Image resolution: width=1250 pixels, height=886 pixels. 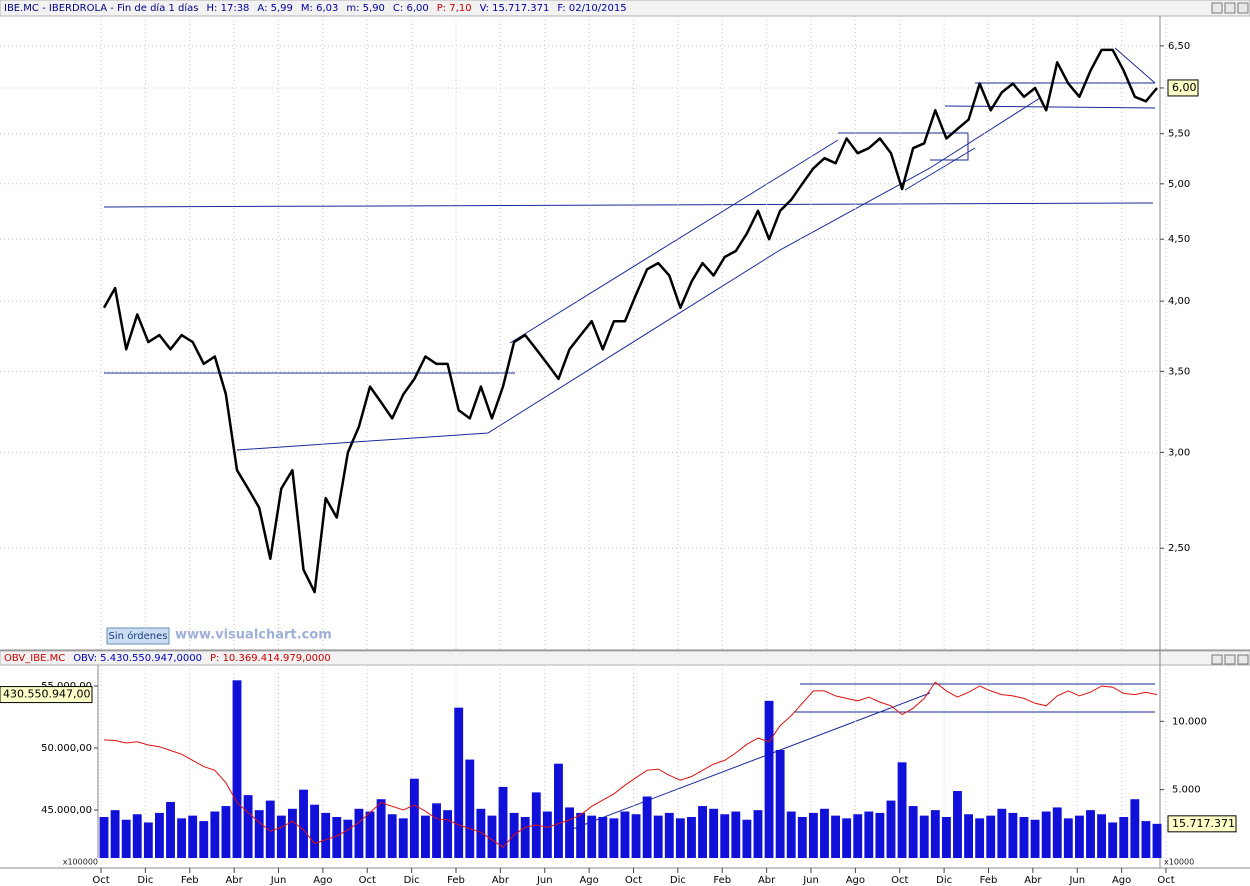 I want to click on header-field: m: 5,90, so click(x=365, y=8).